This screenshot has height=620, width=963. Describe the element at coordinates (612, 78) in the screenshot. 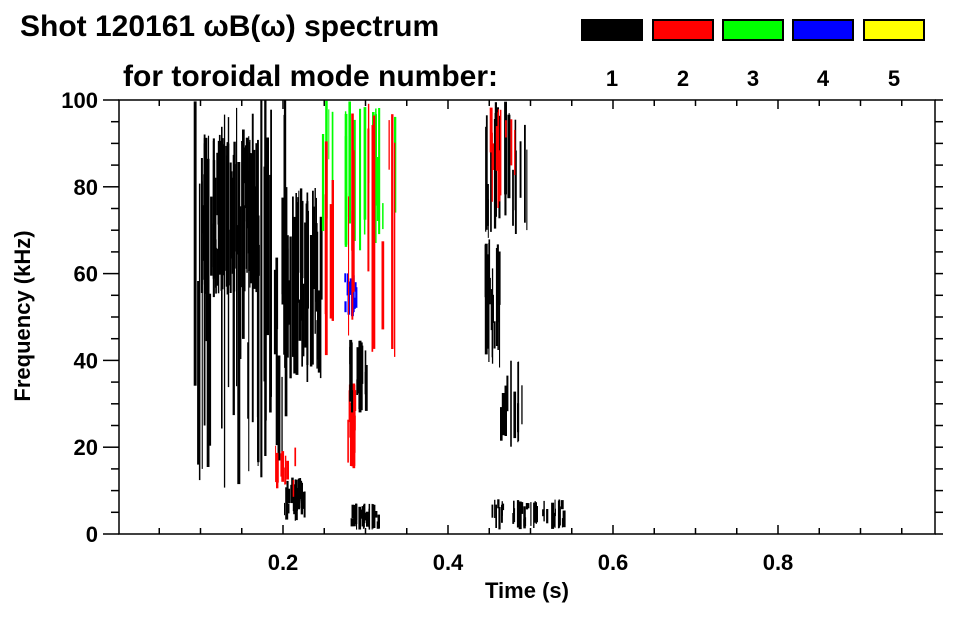

I see `legend-label-mode-1: 1` at that location.